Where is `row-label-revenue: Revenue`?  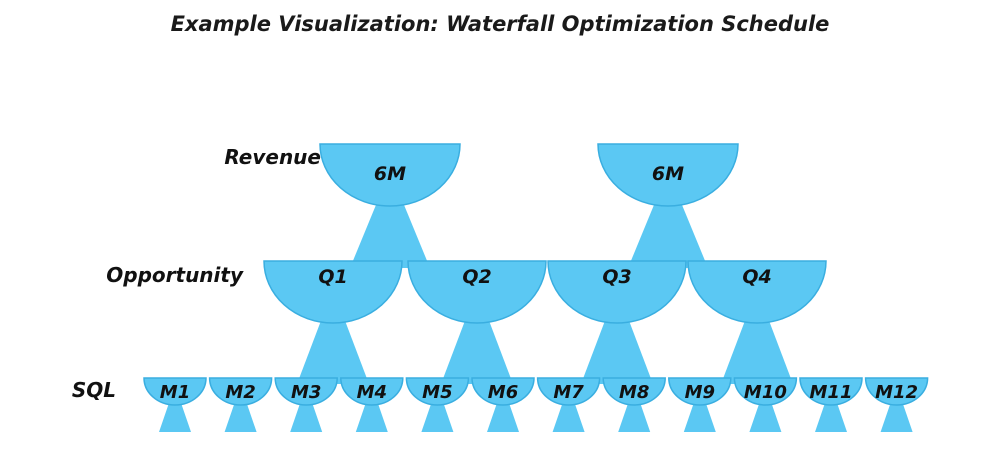 row-label-revenue: Revenue is located at coordinates (272, 157).